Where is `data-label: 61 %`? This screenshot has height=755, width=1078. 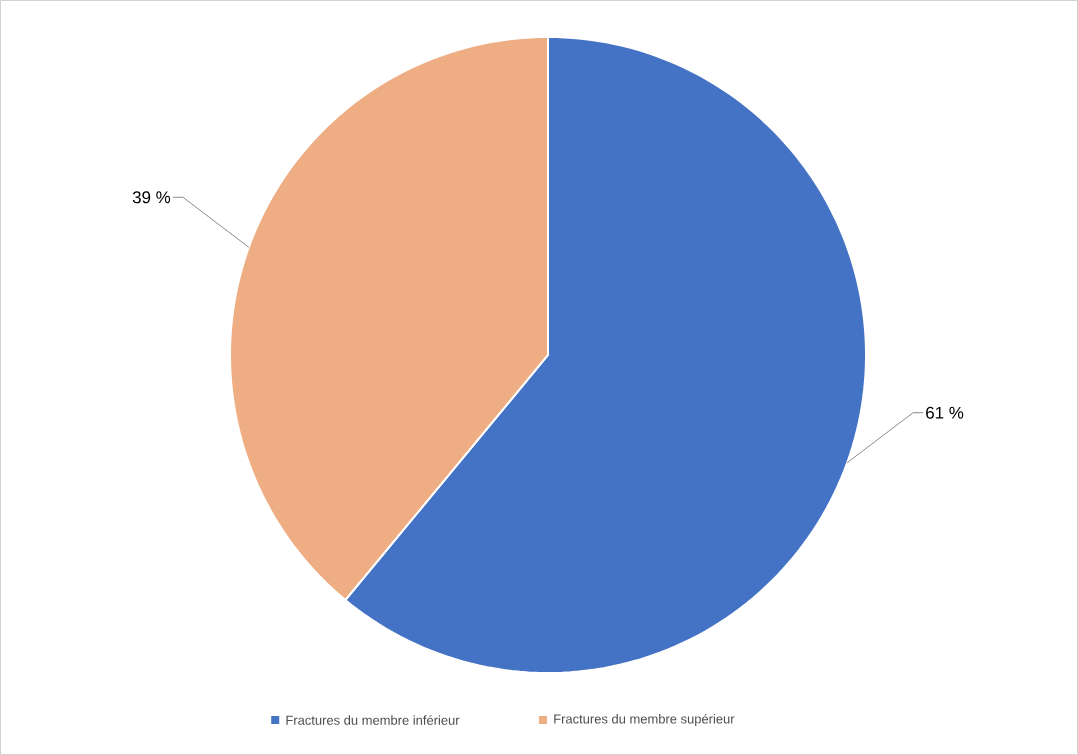
data-label: 61 % is located at coordinates (945, 412).